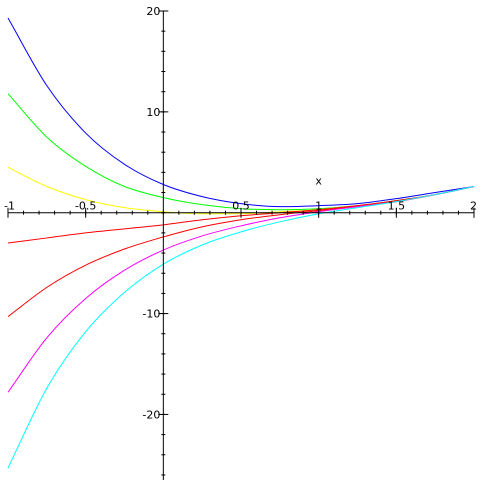 The width and height of the screenshot is (483, 483). I want to click on y-tick-label: 20, so click(153, 11).